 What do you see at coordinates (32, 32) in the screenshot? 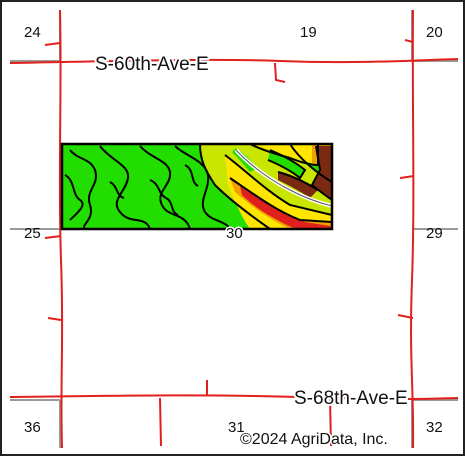
I see `section-24-label: 24` at bounding box center [32, 32].